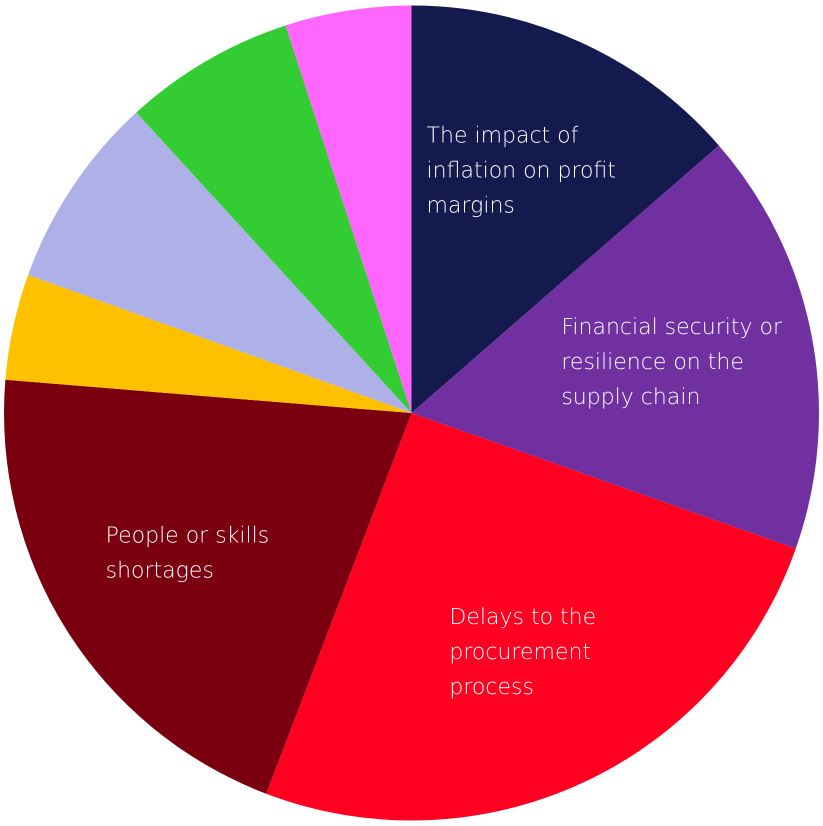 This screenshot has width=823, height=826. Describe the element at coordinates (188, 553) in the screenshot. I see `slice-label: People or skills shortages` at that location.